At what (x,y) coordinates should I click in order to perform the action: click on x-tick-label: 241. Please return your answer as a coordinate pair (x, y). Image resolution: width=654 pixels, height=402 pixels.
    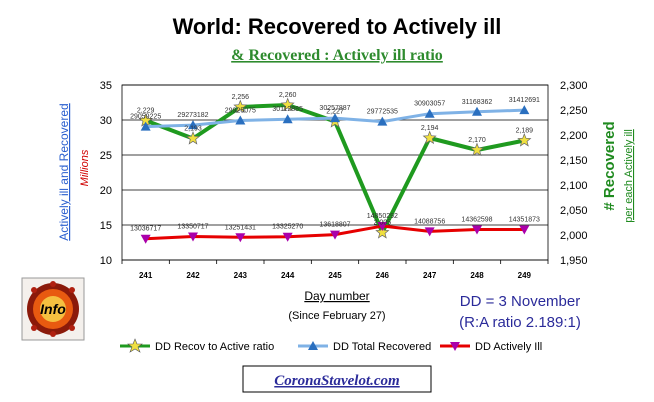
    Looking at the image, I should click on (146, 275).